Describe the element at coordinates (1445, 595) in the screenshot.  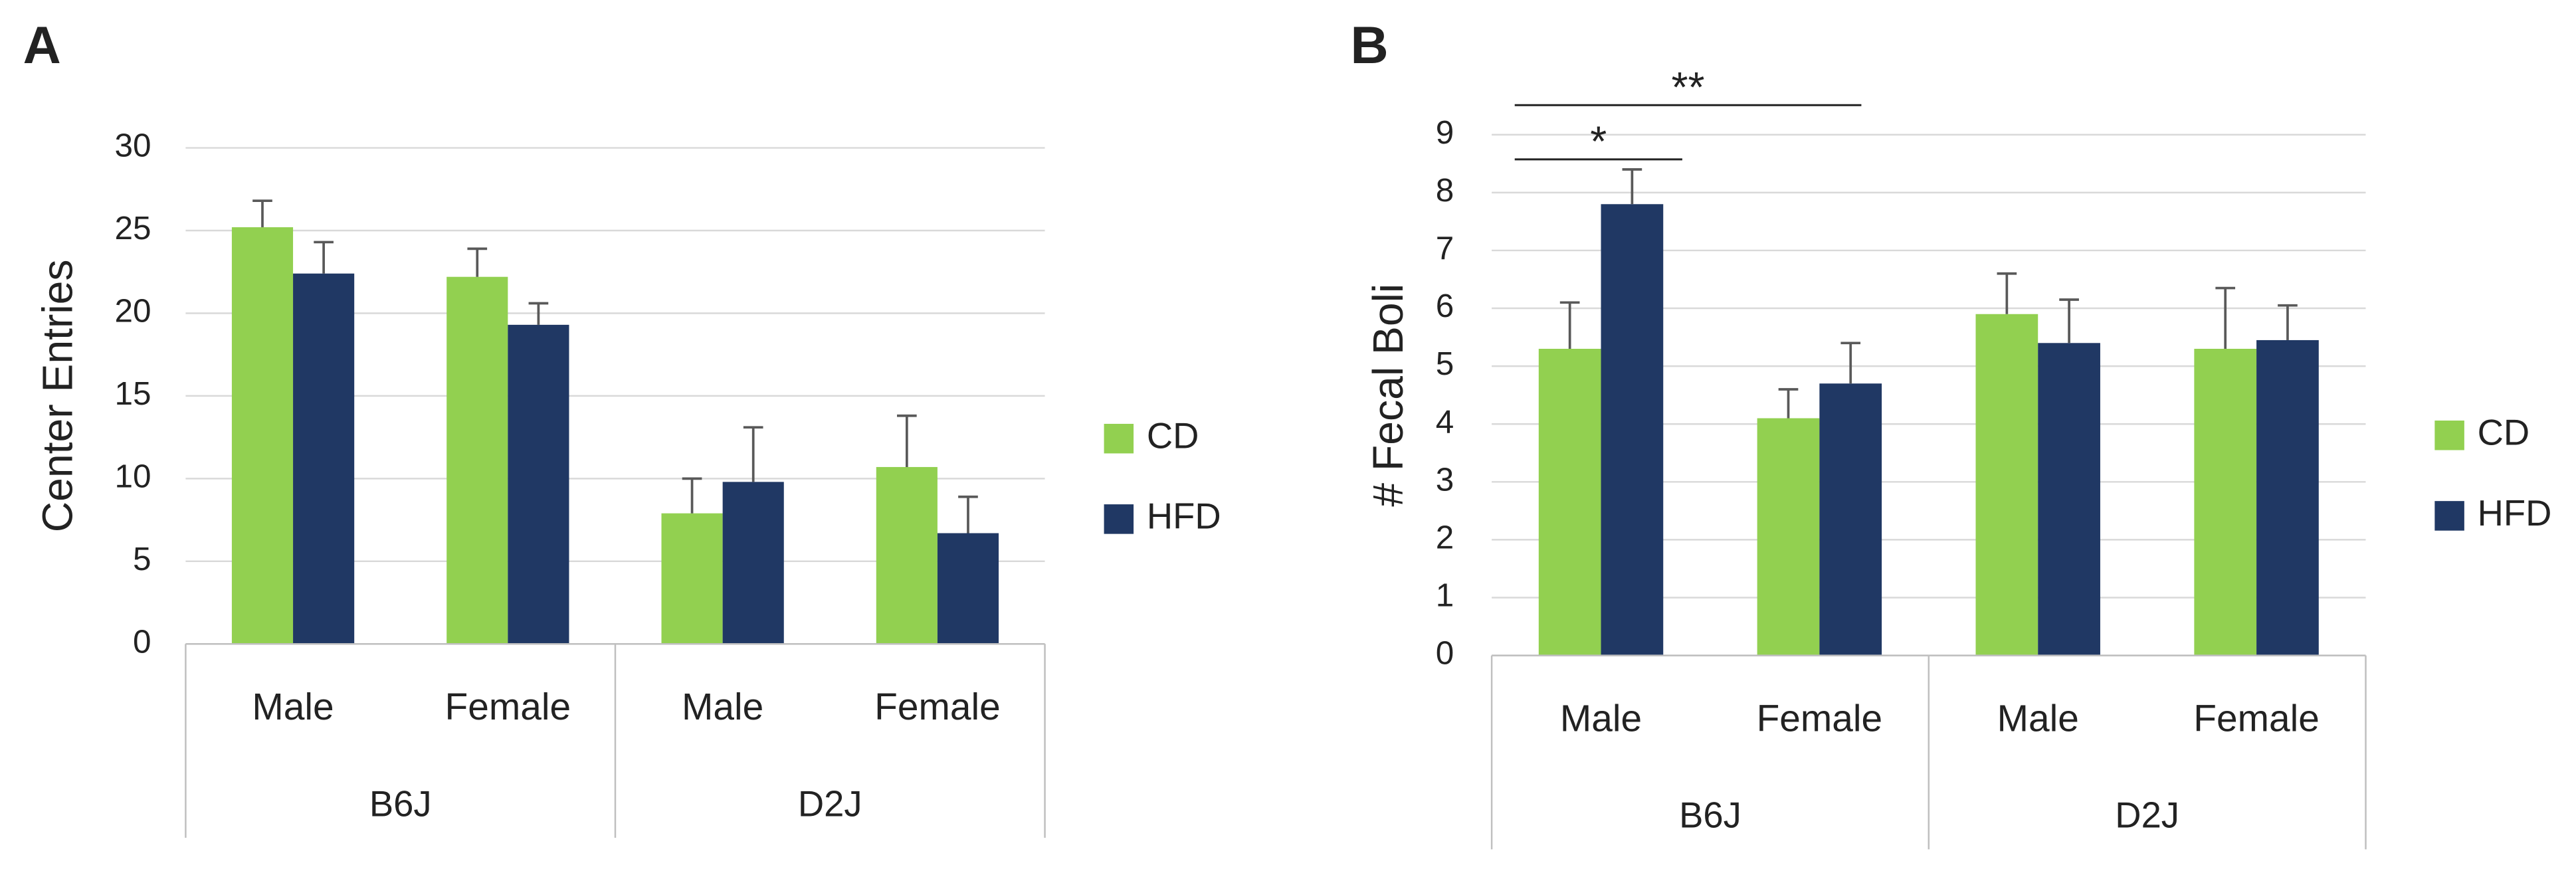
I see `y-tick-label: 1` at that location.